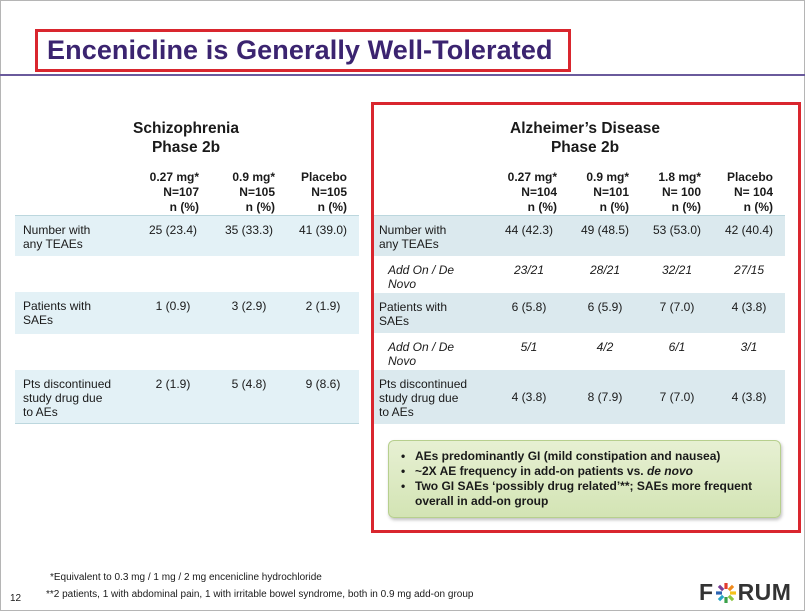 The height and width of the screenshot is (611, 805). What do you see at coordinates (749, 346) in the screenshot?
I see `cell-value: 3/1` at bounding box center [749, 346].